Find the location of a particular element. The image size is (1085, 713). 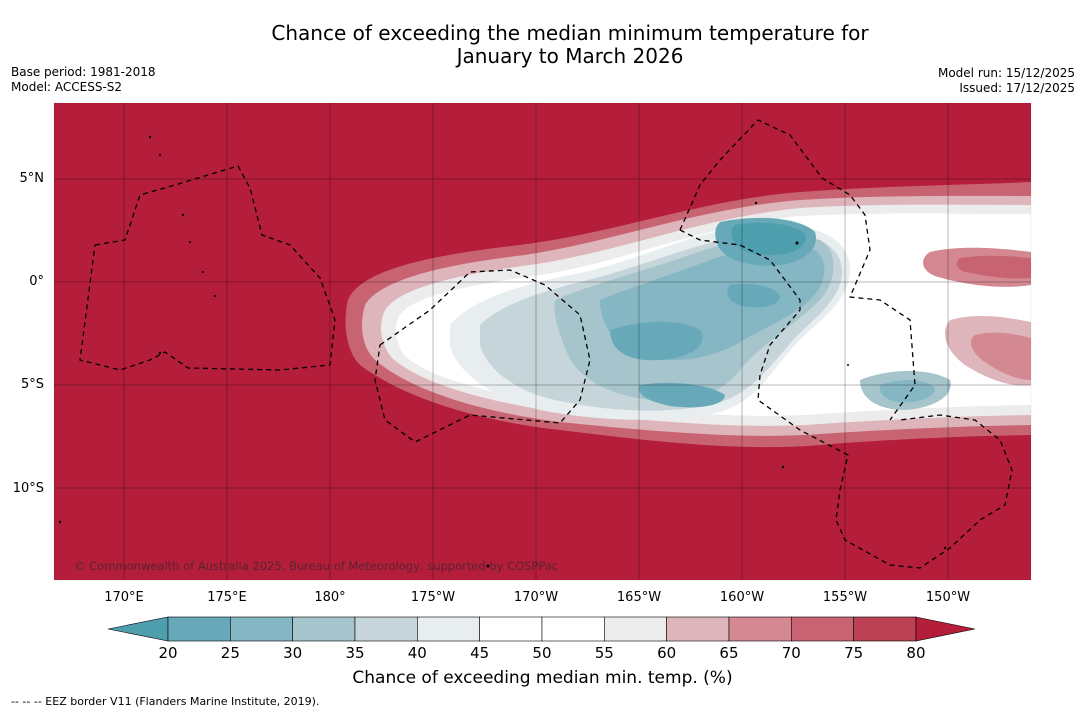

colorbar-tick-label: 20 is located at coordinates (168, 653).